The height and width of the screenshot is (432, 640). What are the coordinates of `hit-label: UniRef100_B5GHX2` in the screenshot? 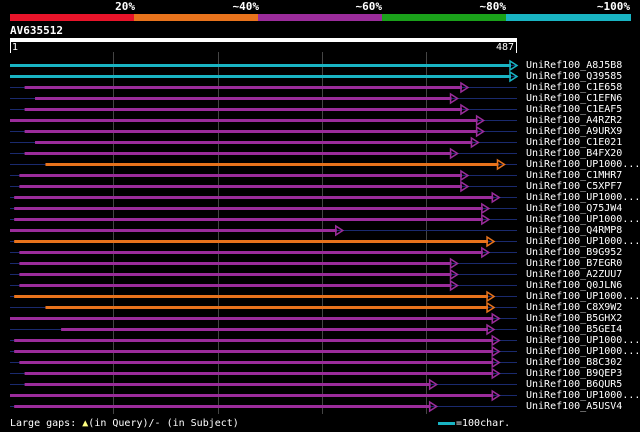 It's located at (574, 318).